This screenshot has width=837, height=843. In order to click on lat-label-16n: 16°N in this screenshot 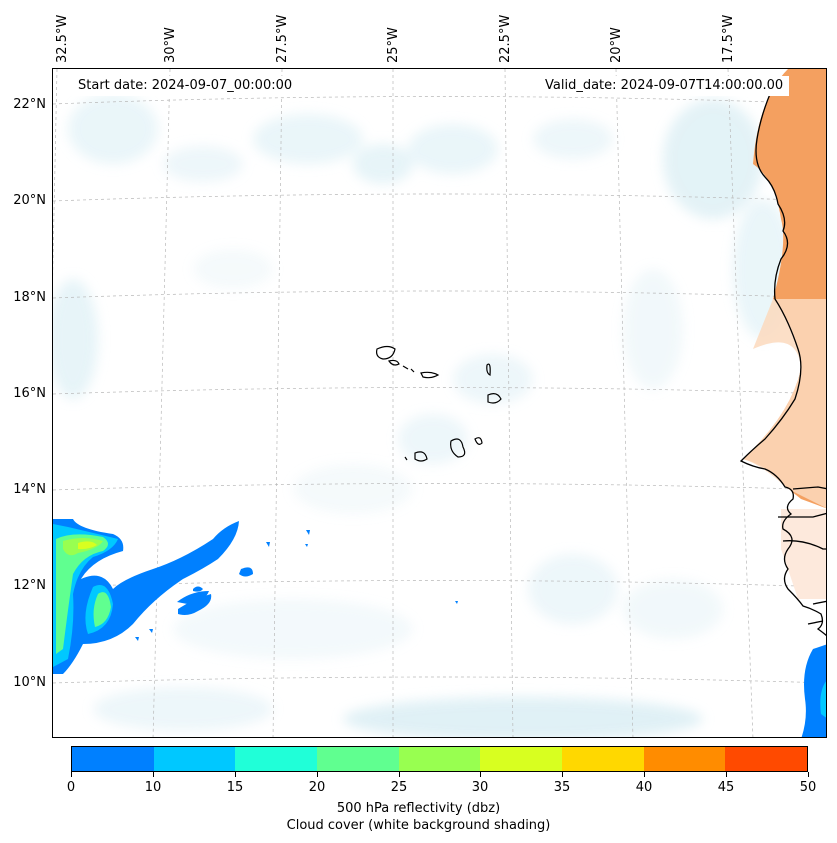, I will do `click(29, 393)`.